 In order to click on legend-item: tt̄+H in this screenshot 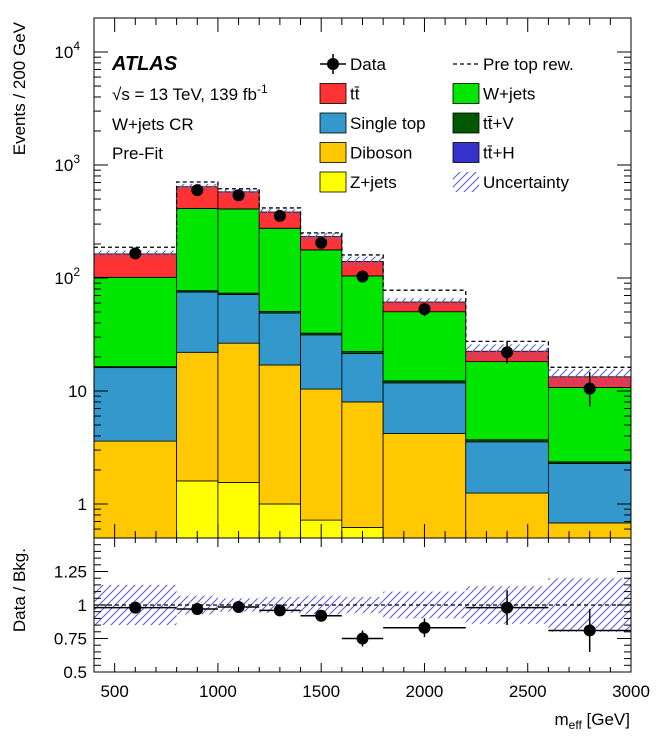, I will do `click(483, 152)`.